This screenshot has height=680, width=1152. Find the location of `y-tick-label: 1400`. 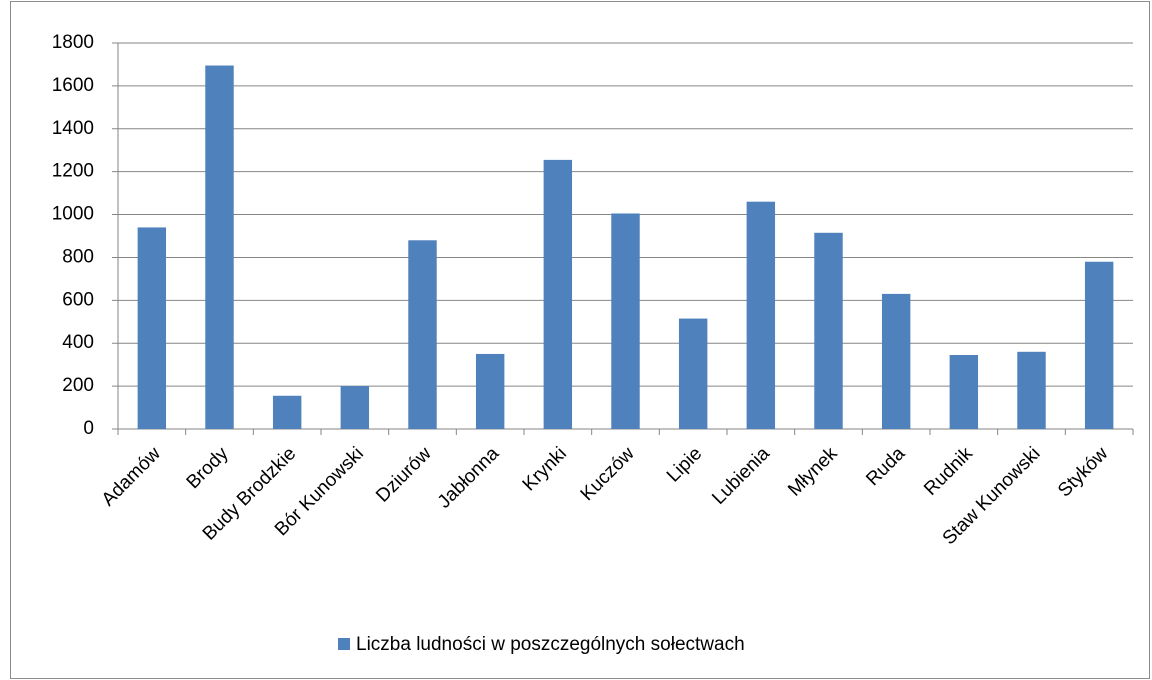

y-tick-label: 1400 is located at coordinates (73, 128).